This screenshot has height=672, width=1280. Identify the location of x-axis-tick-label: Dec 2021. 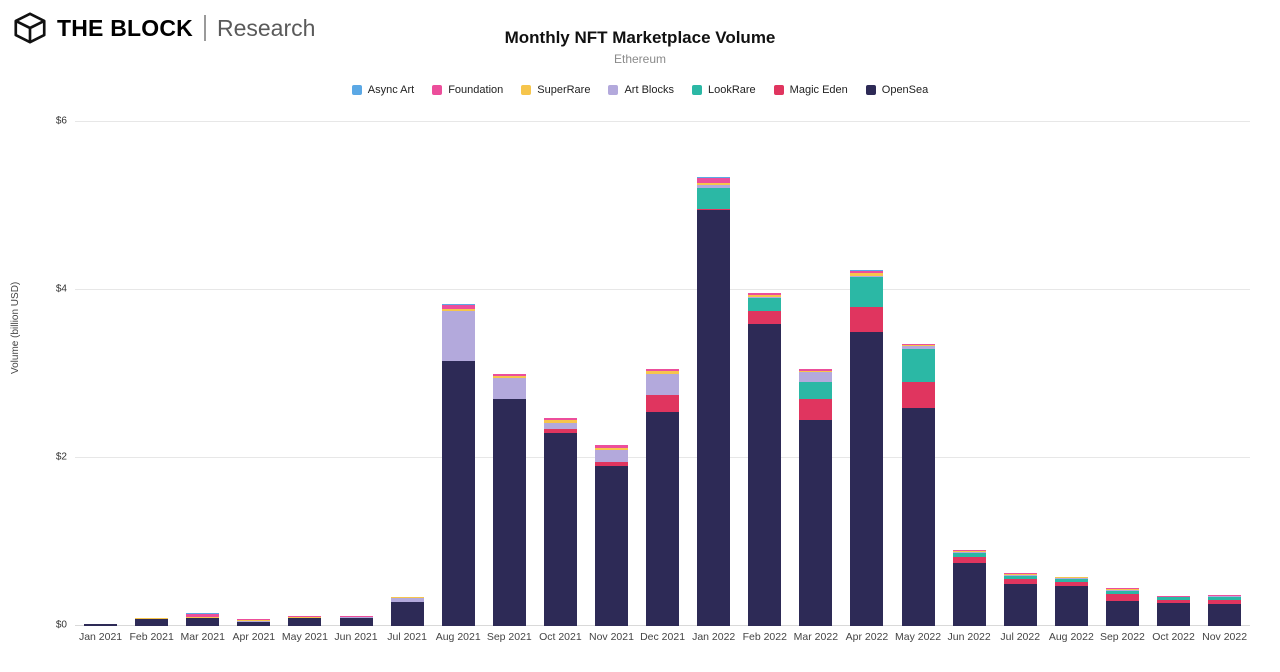
(663, 637).